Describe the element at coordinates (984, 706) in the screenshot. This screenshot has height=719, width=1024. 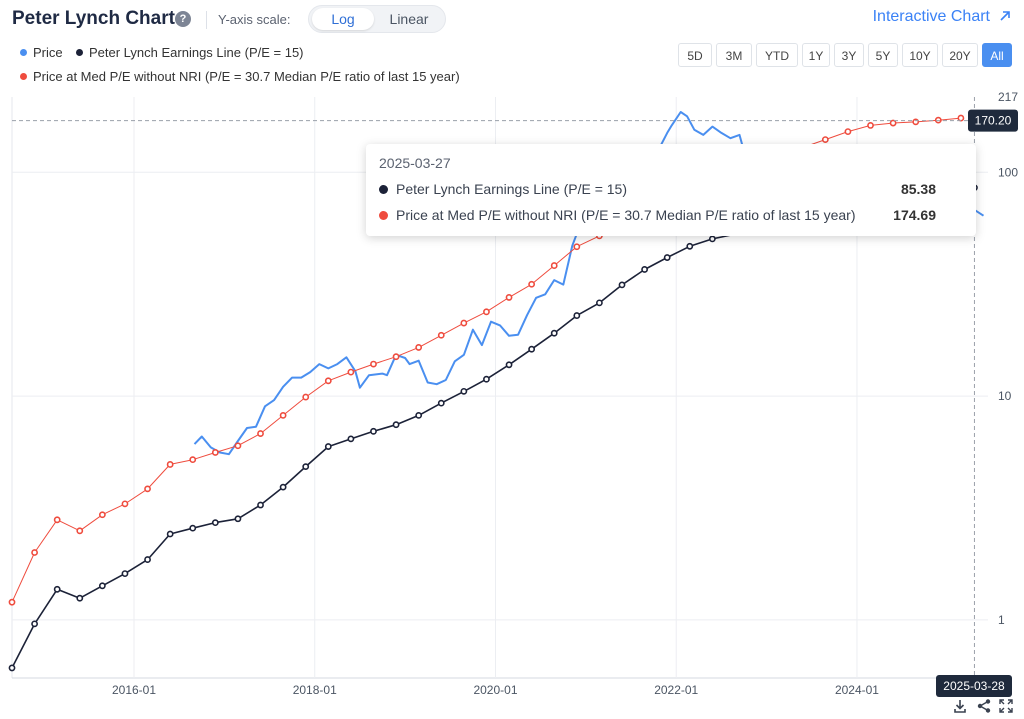
I see `share-icon` at that location.